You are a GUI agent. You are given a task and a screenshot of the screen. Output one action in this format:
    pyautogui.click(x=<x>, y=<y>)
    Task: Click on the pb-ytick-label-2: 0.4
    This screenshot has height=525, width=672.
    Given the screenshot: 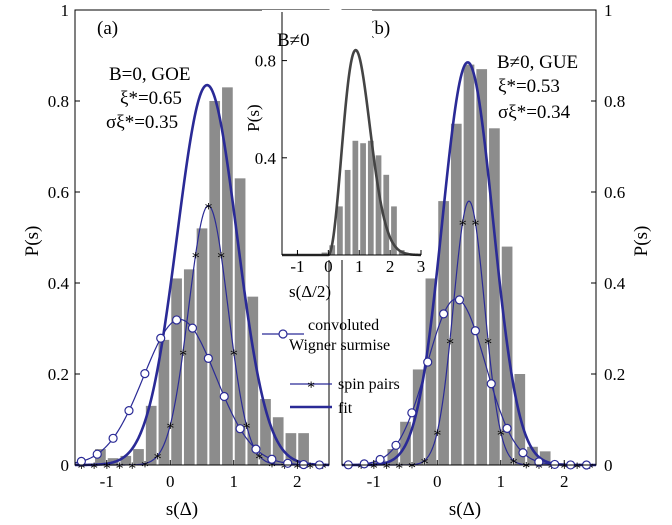 What is the action you would take?
    pyautogui.click(x=615, y=283)
    